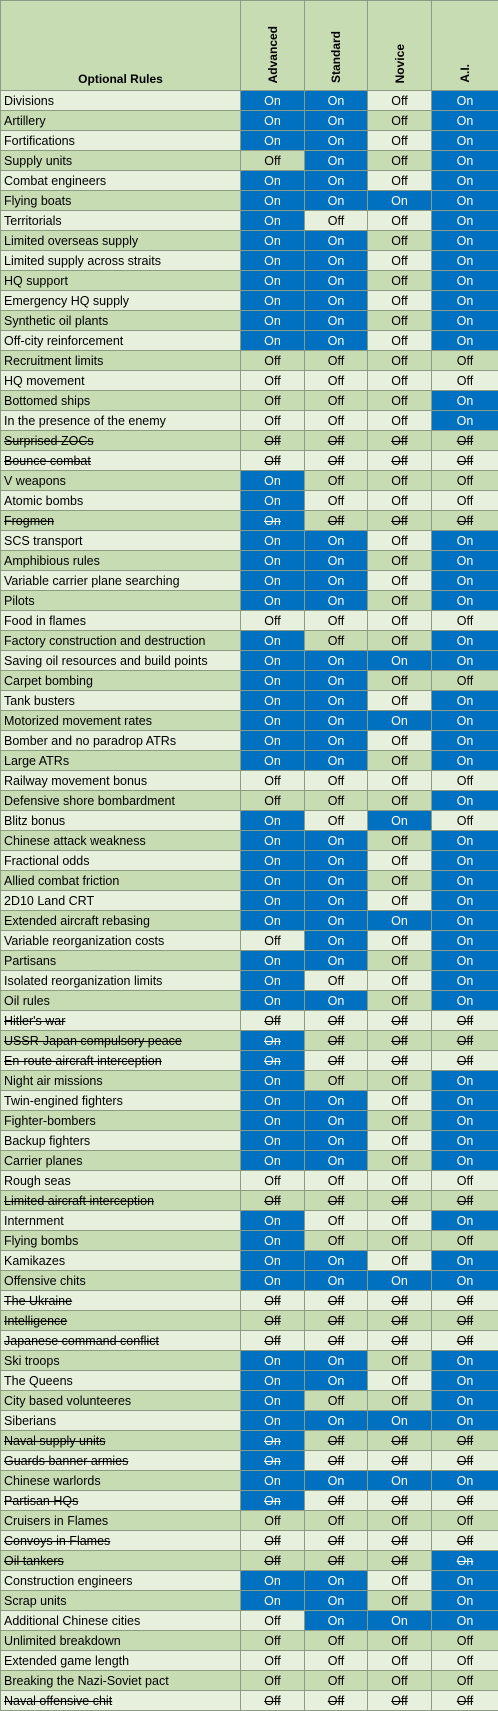 Image resolution: width=498 pixels, height=1711 pixels. I want to click on rule-name: SCS transport, so click(121, 541).